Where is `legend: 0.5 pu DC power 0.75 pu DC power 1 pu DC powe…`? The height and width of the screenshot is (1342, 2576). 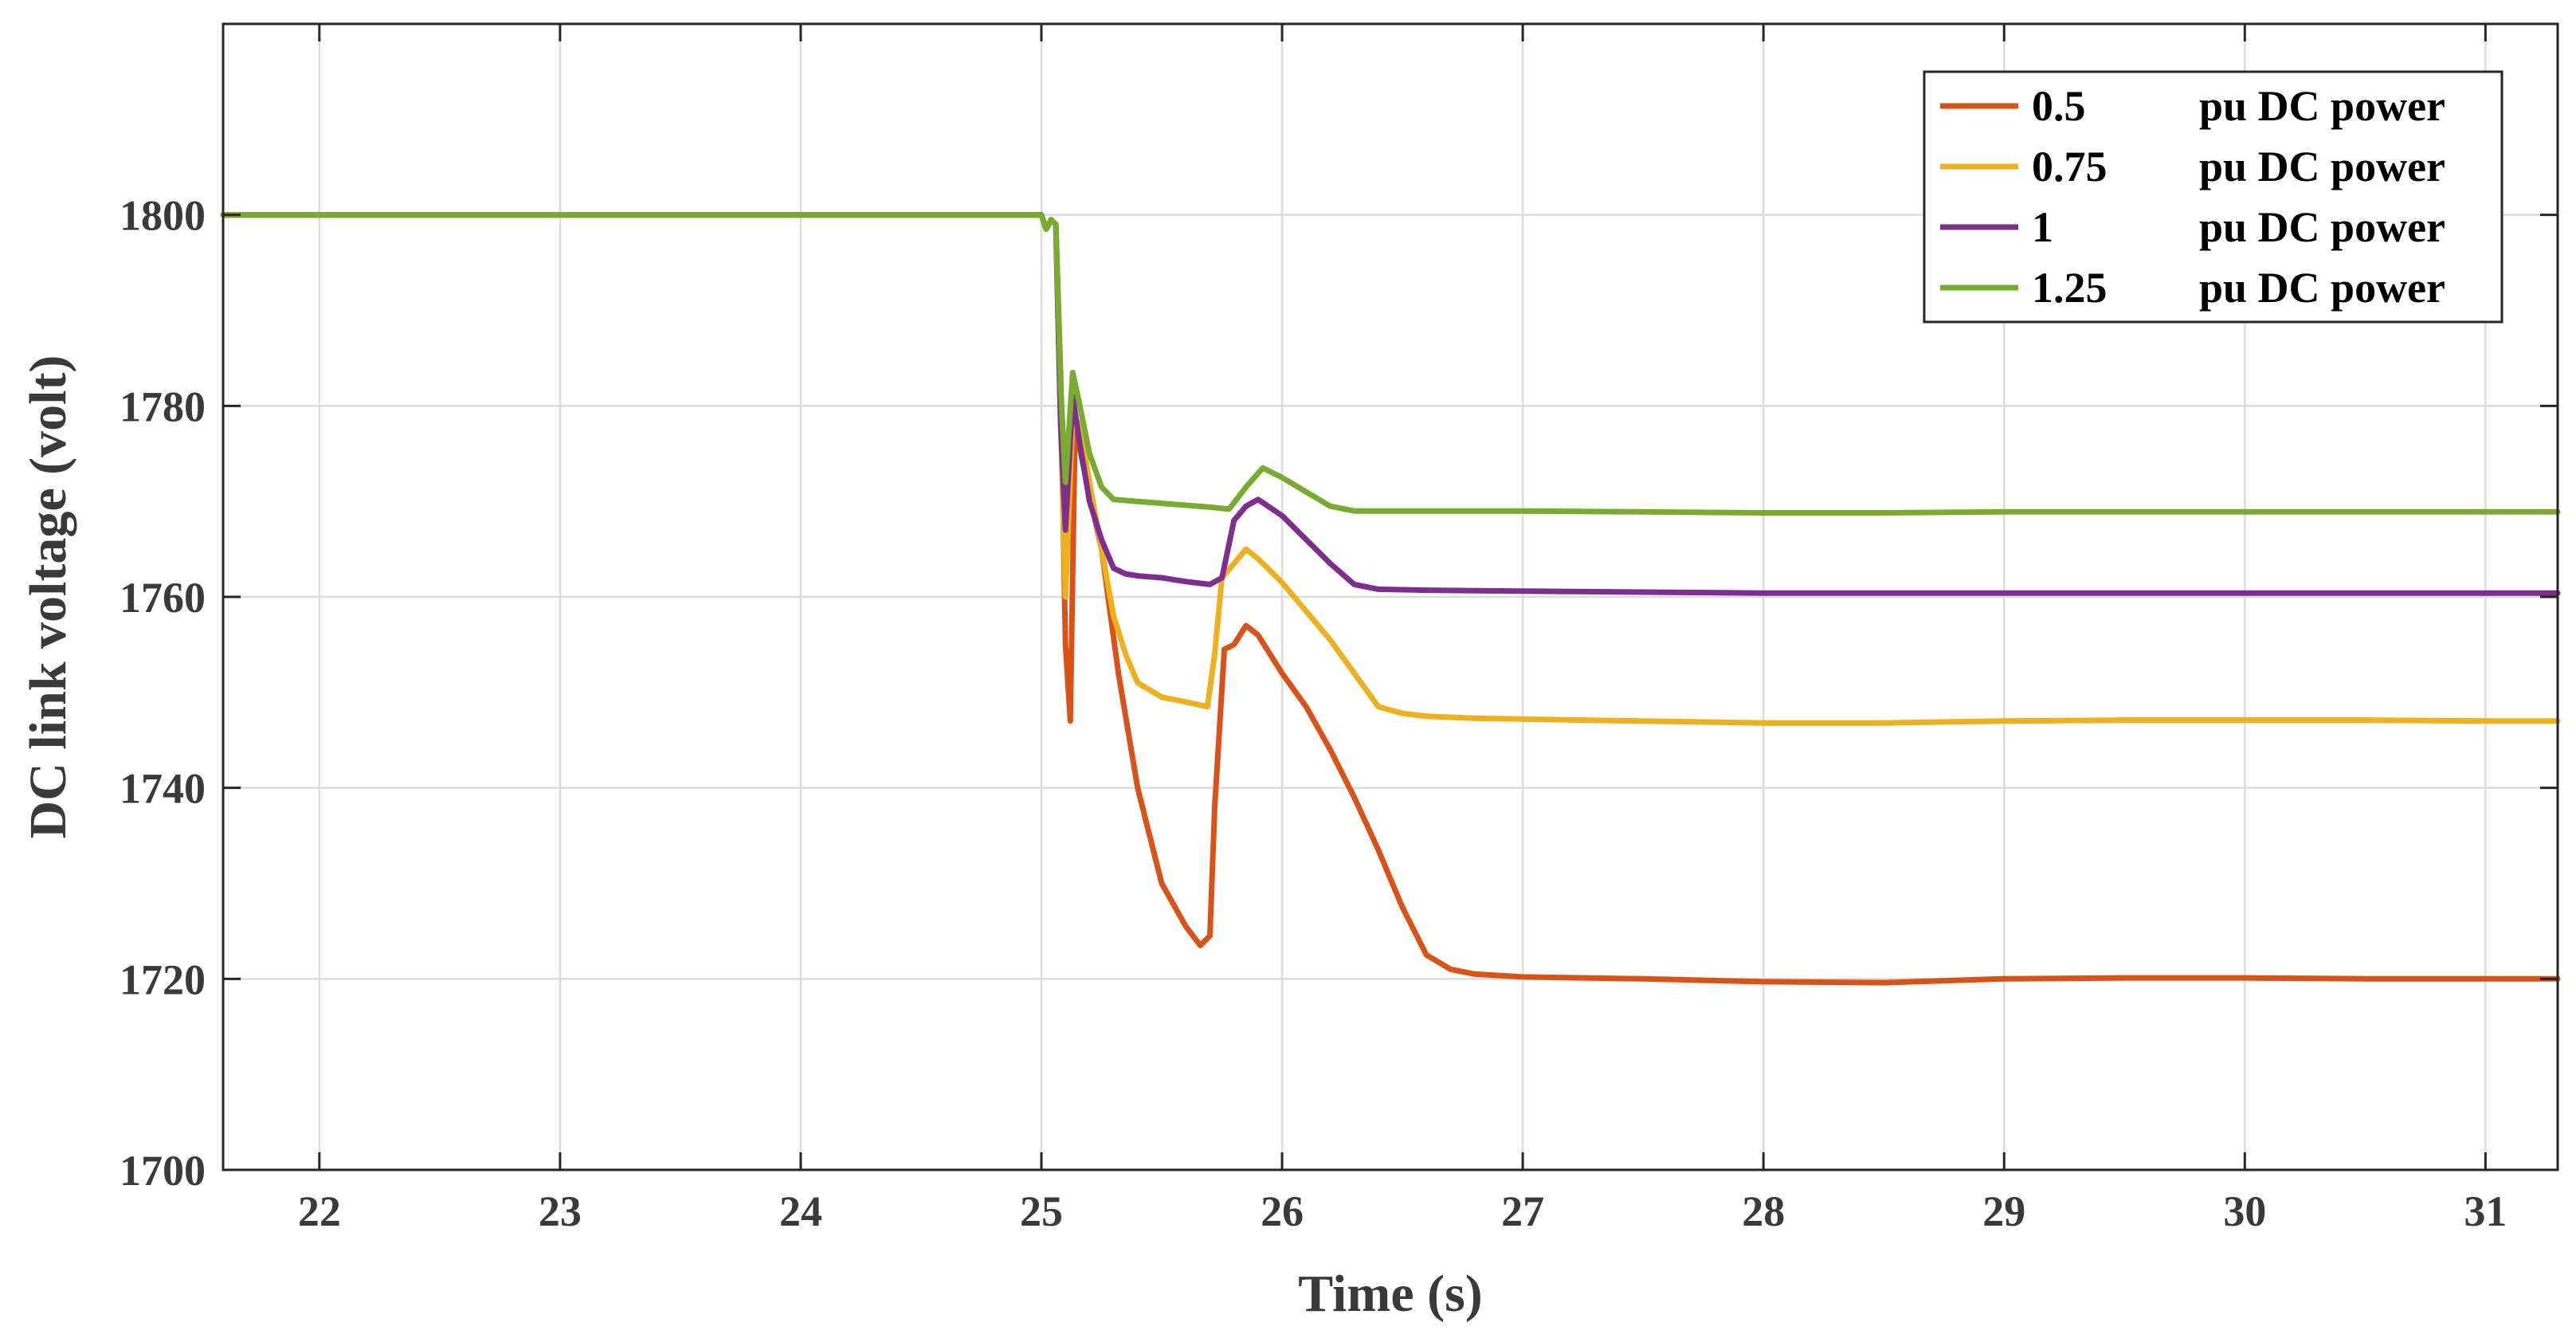 legend: 0.5 pu DC power 0.75 pu DC power 1 pu DC powe… is located at coordinates (2213, 197).